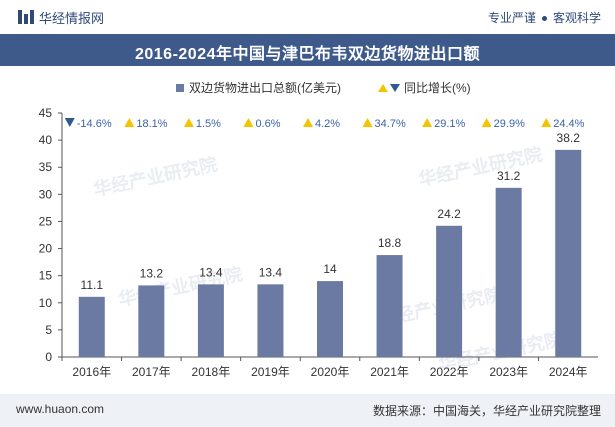 The width and height of the screenshot is (615, 427). I want to click on footer: www.huaon.com 数据来源：中国海关，华经产业研究院整理, so click(307, 410).